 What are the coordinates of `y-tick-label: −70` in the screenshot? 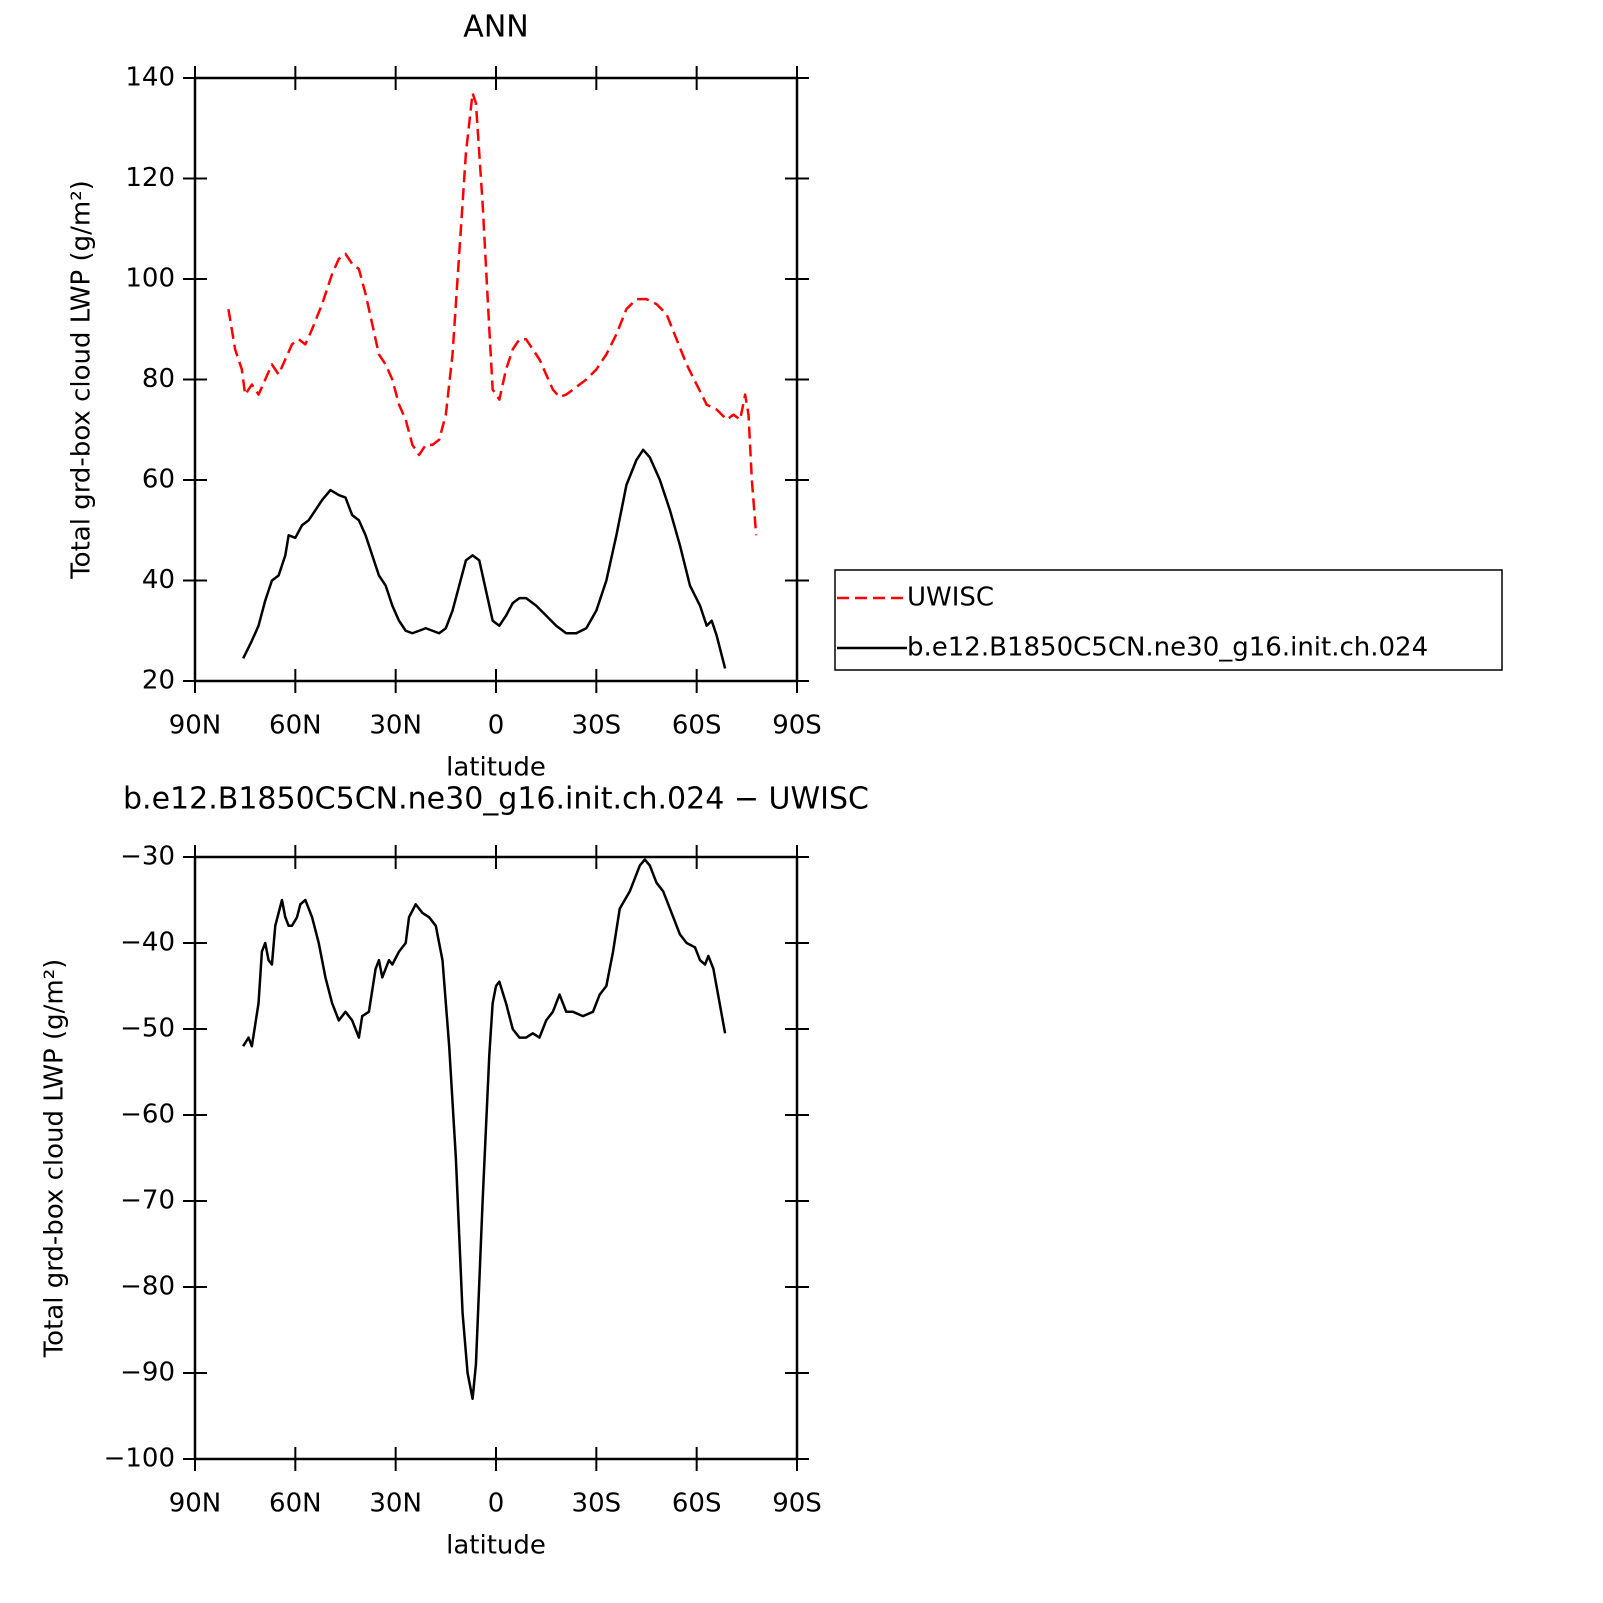 It's located at (147, 1201).